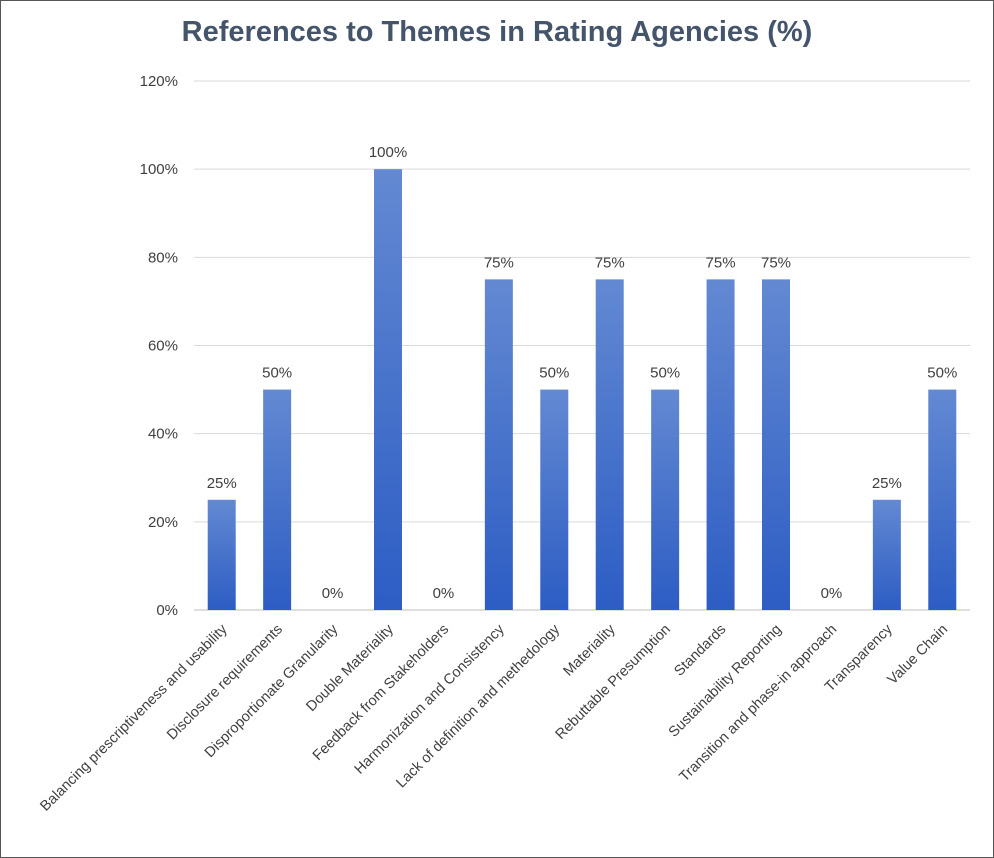  What do you see at coordinates (159, 81) in the screenshot?
I see `y-tick-label: 120%` at bounding box center [159, 81].